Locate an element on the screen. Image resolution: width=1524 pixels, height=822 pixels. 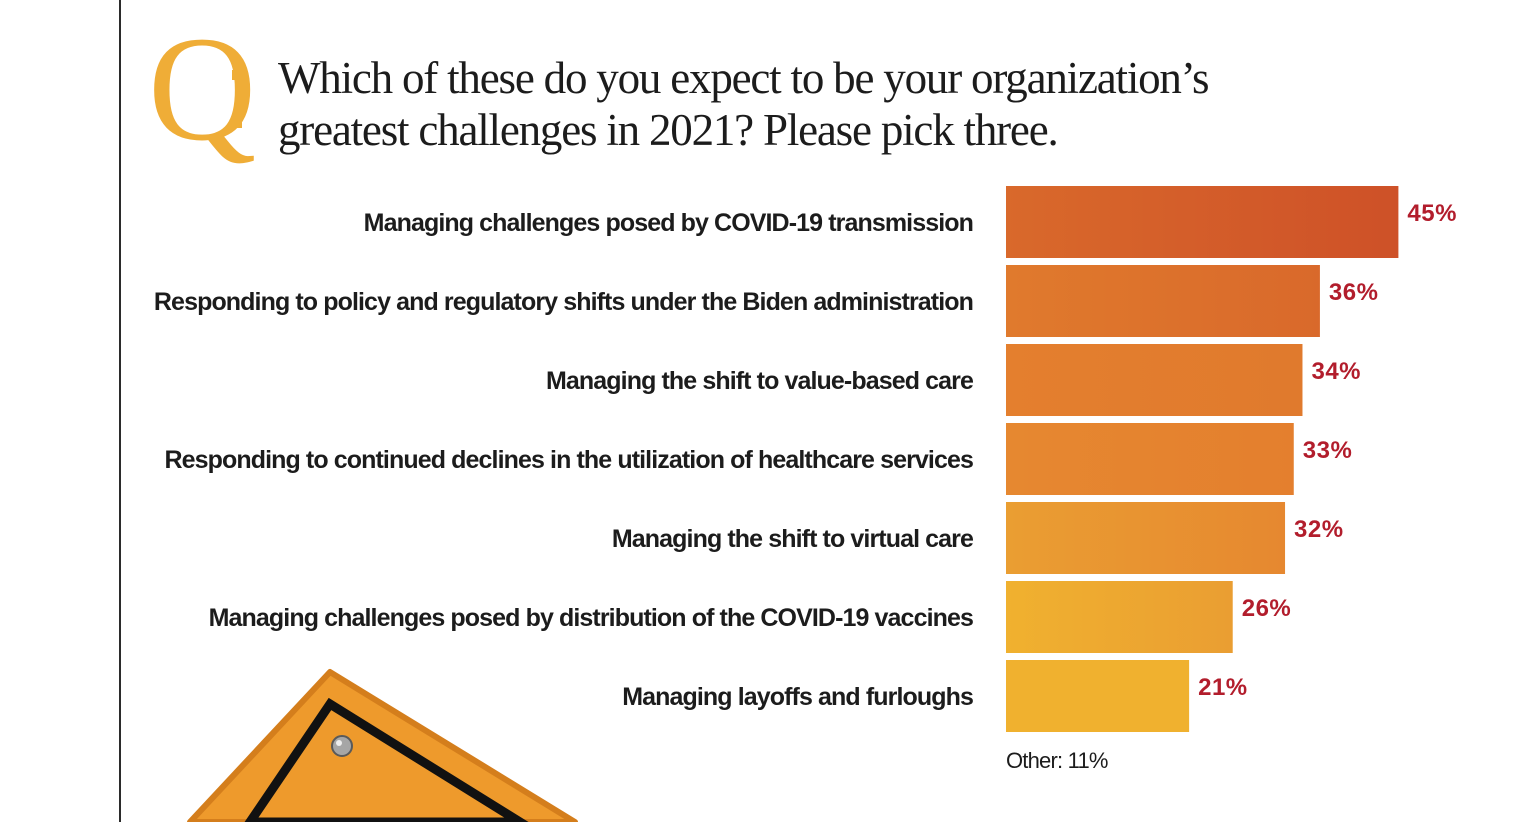
other-note: Other: 11% is located at coordinates (1057, 760).